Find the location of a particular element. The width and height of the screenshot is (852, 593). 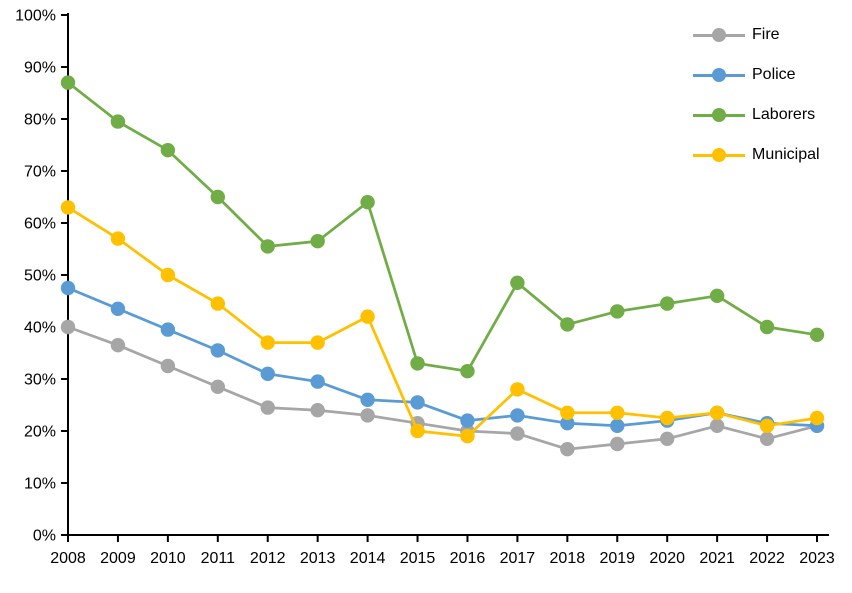

x-axis-tick-label: 2016 is located at coordinates (468, 558).